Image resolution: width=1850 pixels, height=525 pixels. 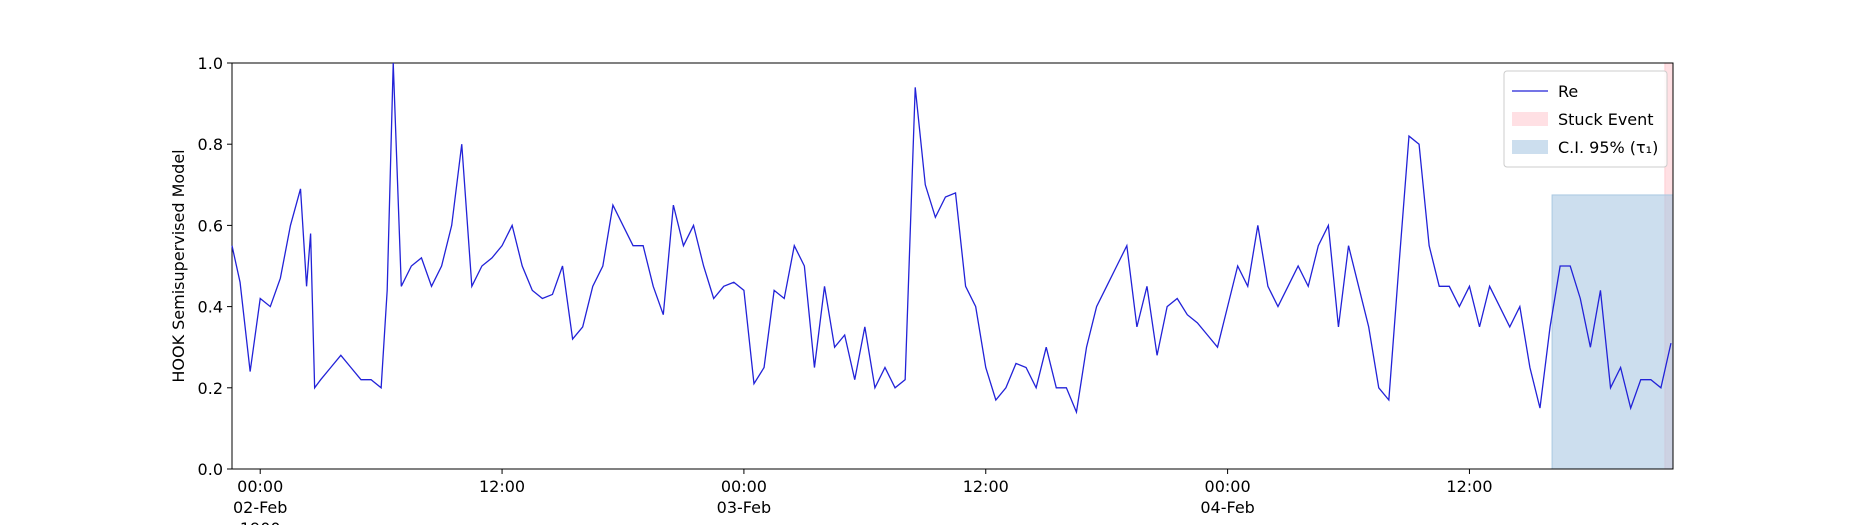 What do you see at coordinates (210, 225) in the screenshot?
I see `y-tick-label: 0.6` at bounding box center [210, 225].